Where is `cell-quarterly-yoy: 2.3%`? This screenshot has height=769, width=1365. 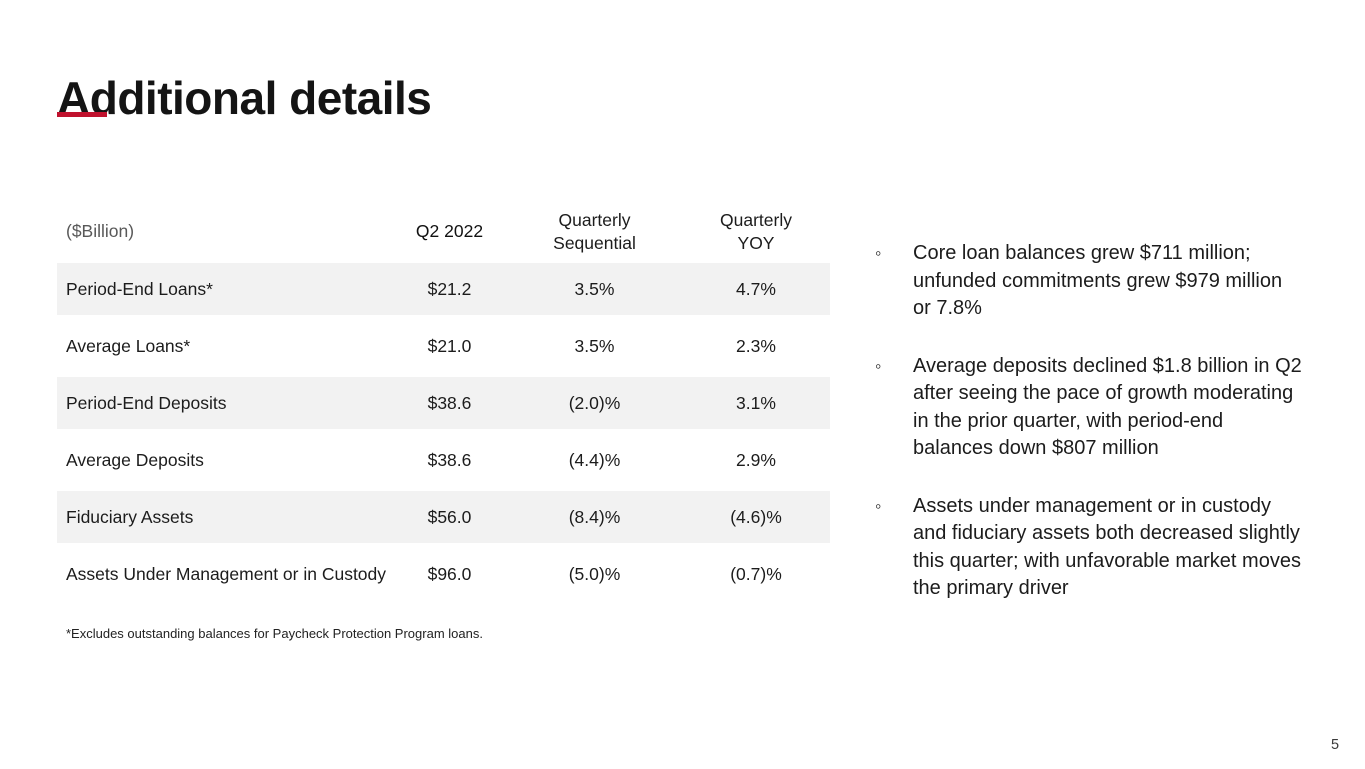
cell-quarterly-yoy: 2.3% is located at coordinates (756, 345).